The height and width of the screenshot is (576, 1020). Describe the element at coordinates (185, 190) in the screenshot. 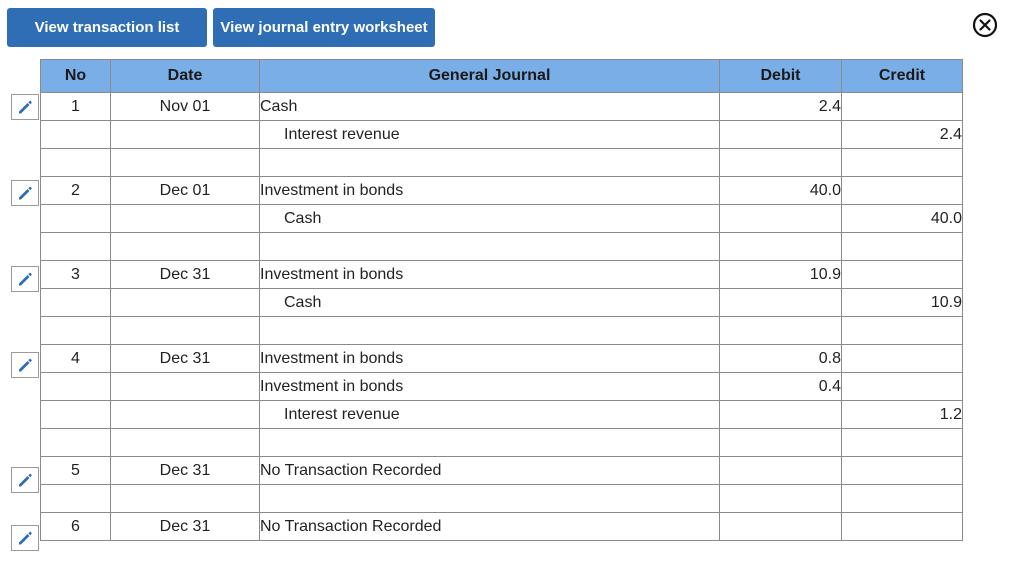

I see `entry-date: Dec 01` at that location.